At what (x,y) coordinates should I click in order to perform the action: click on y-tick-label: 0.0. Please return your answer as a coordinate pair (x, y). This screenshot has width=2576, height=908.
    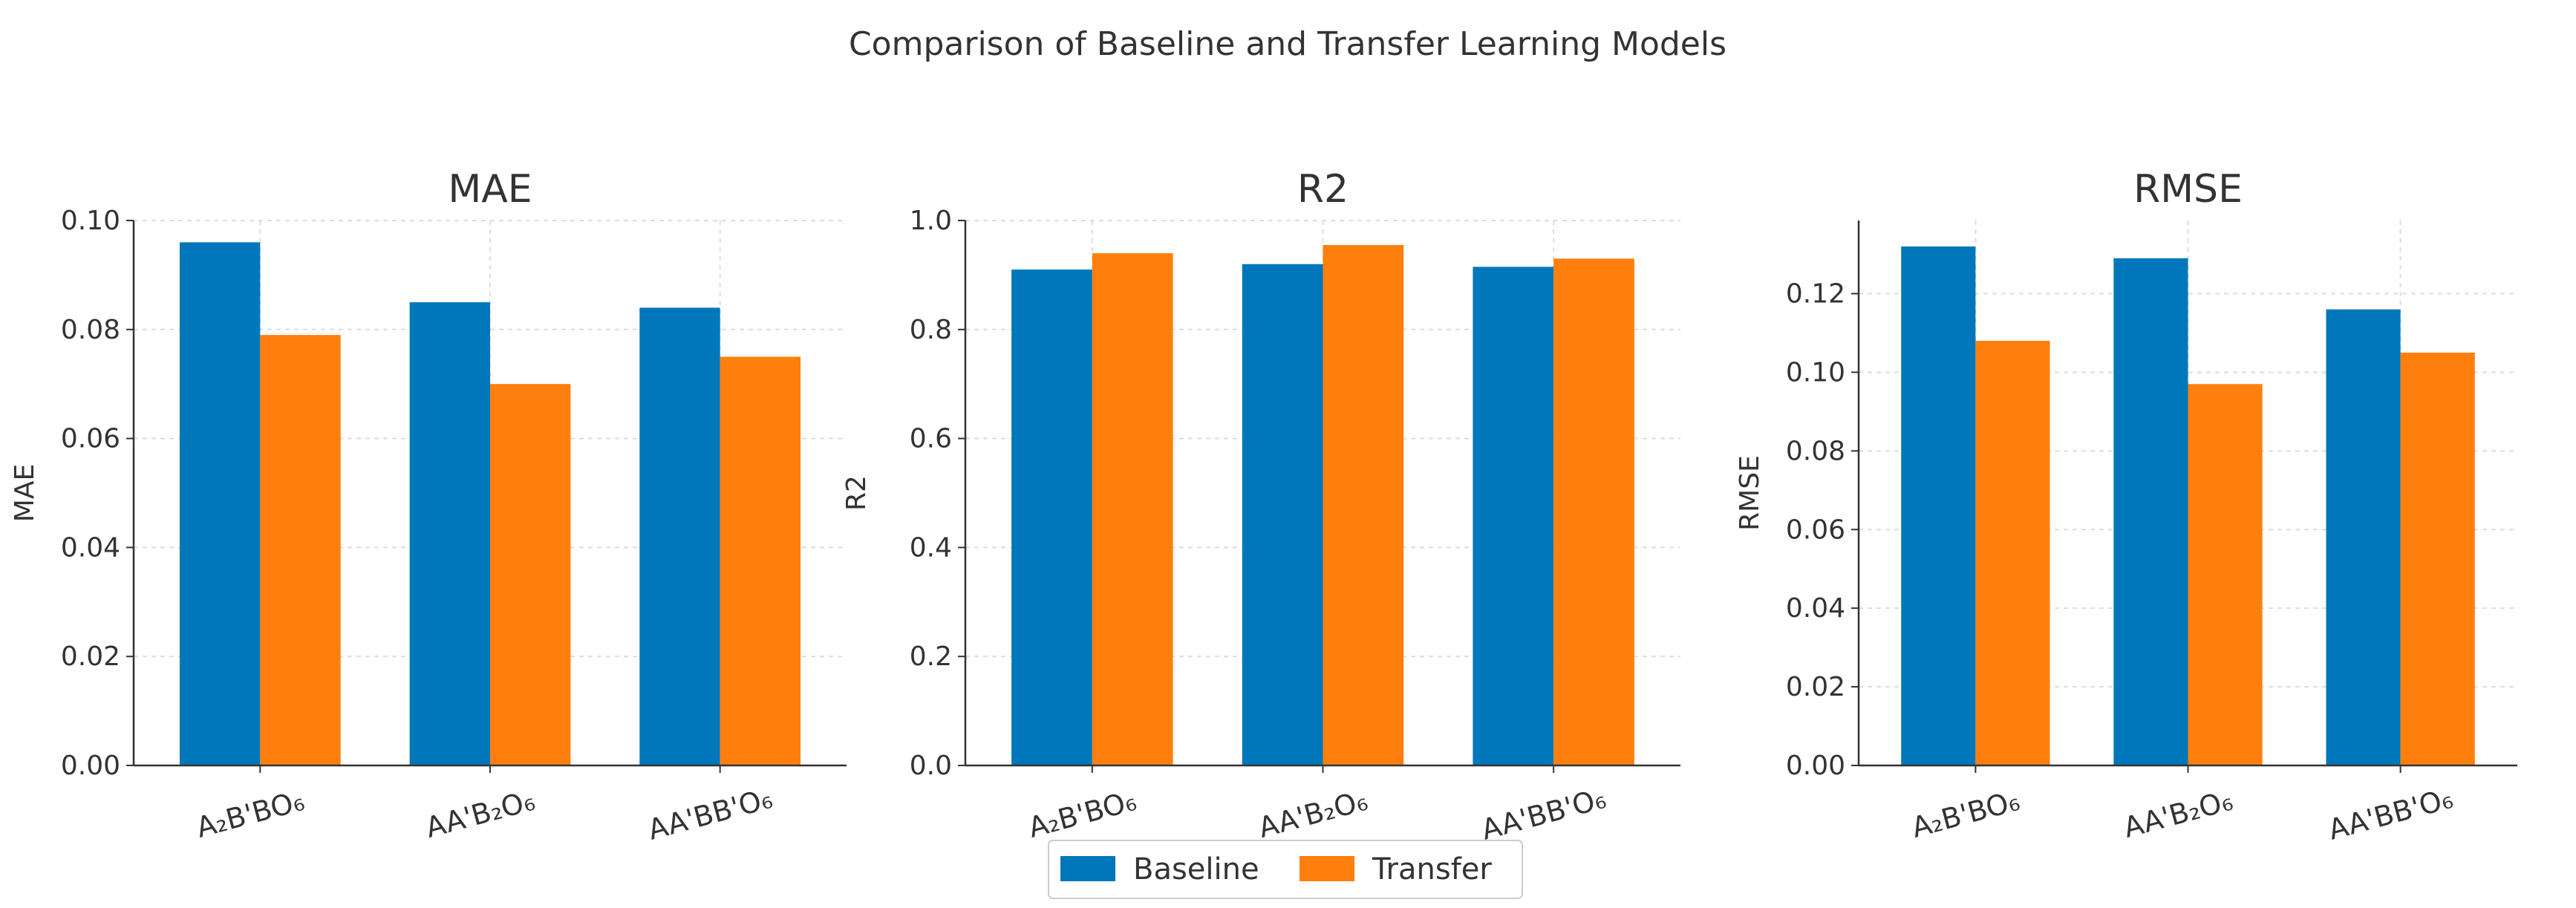
    Looking at the image, I should click on (931, 766).